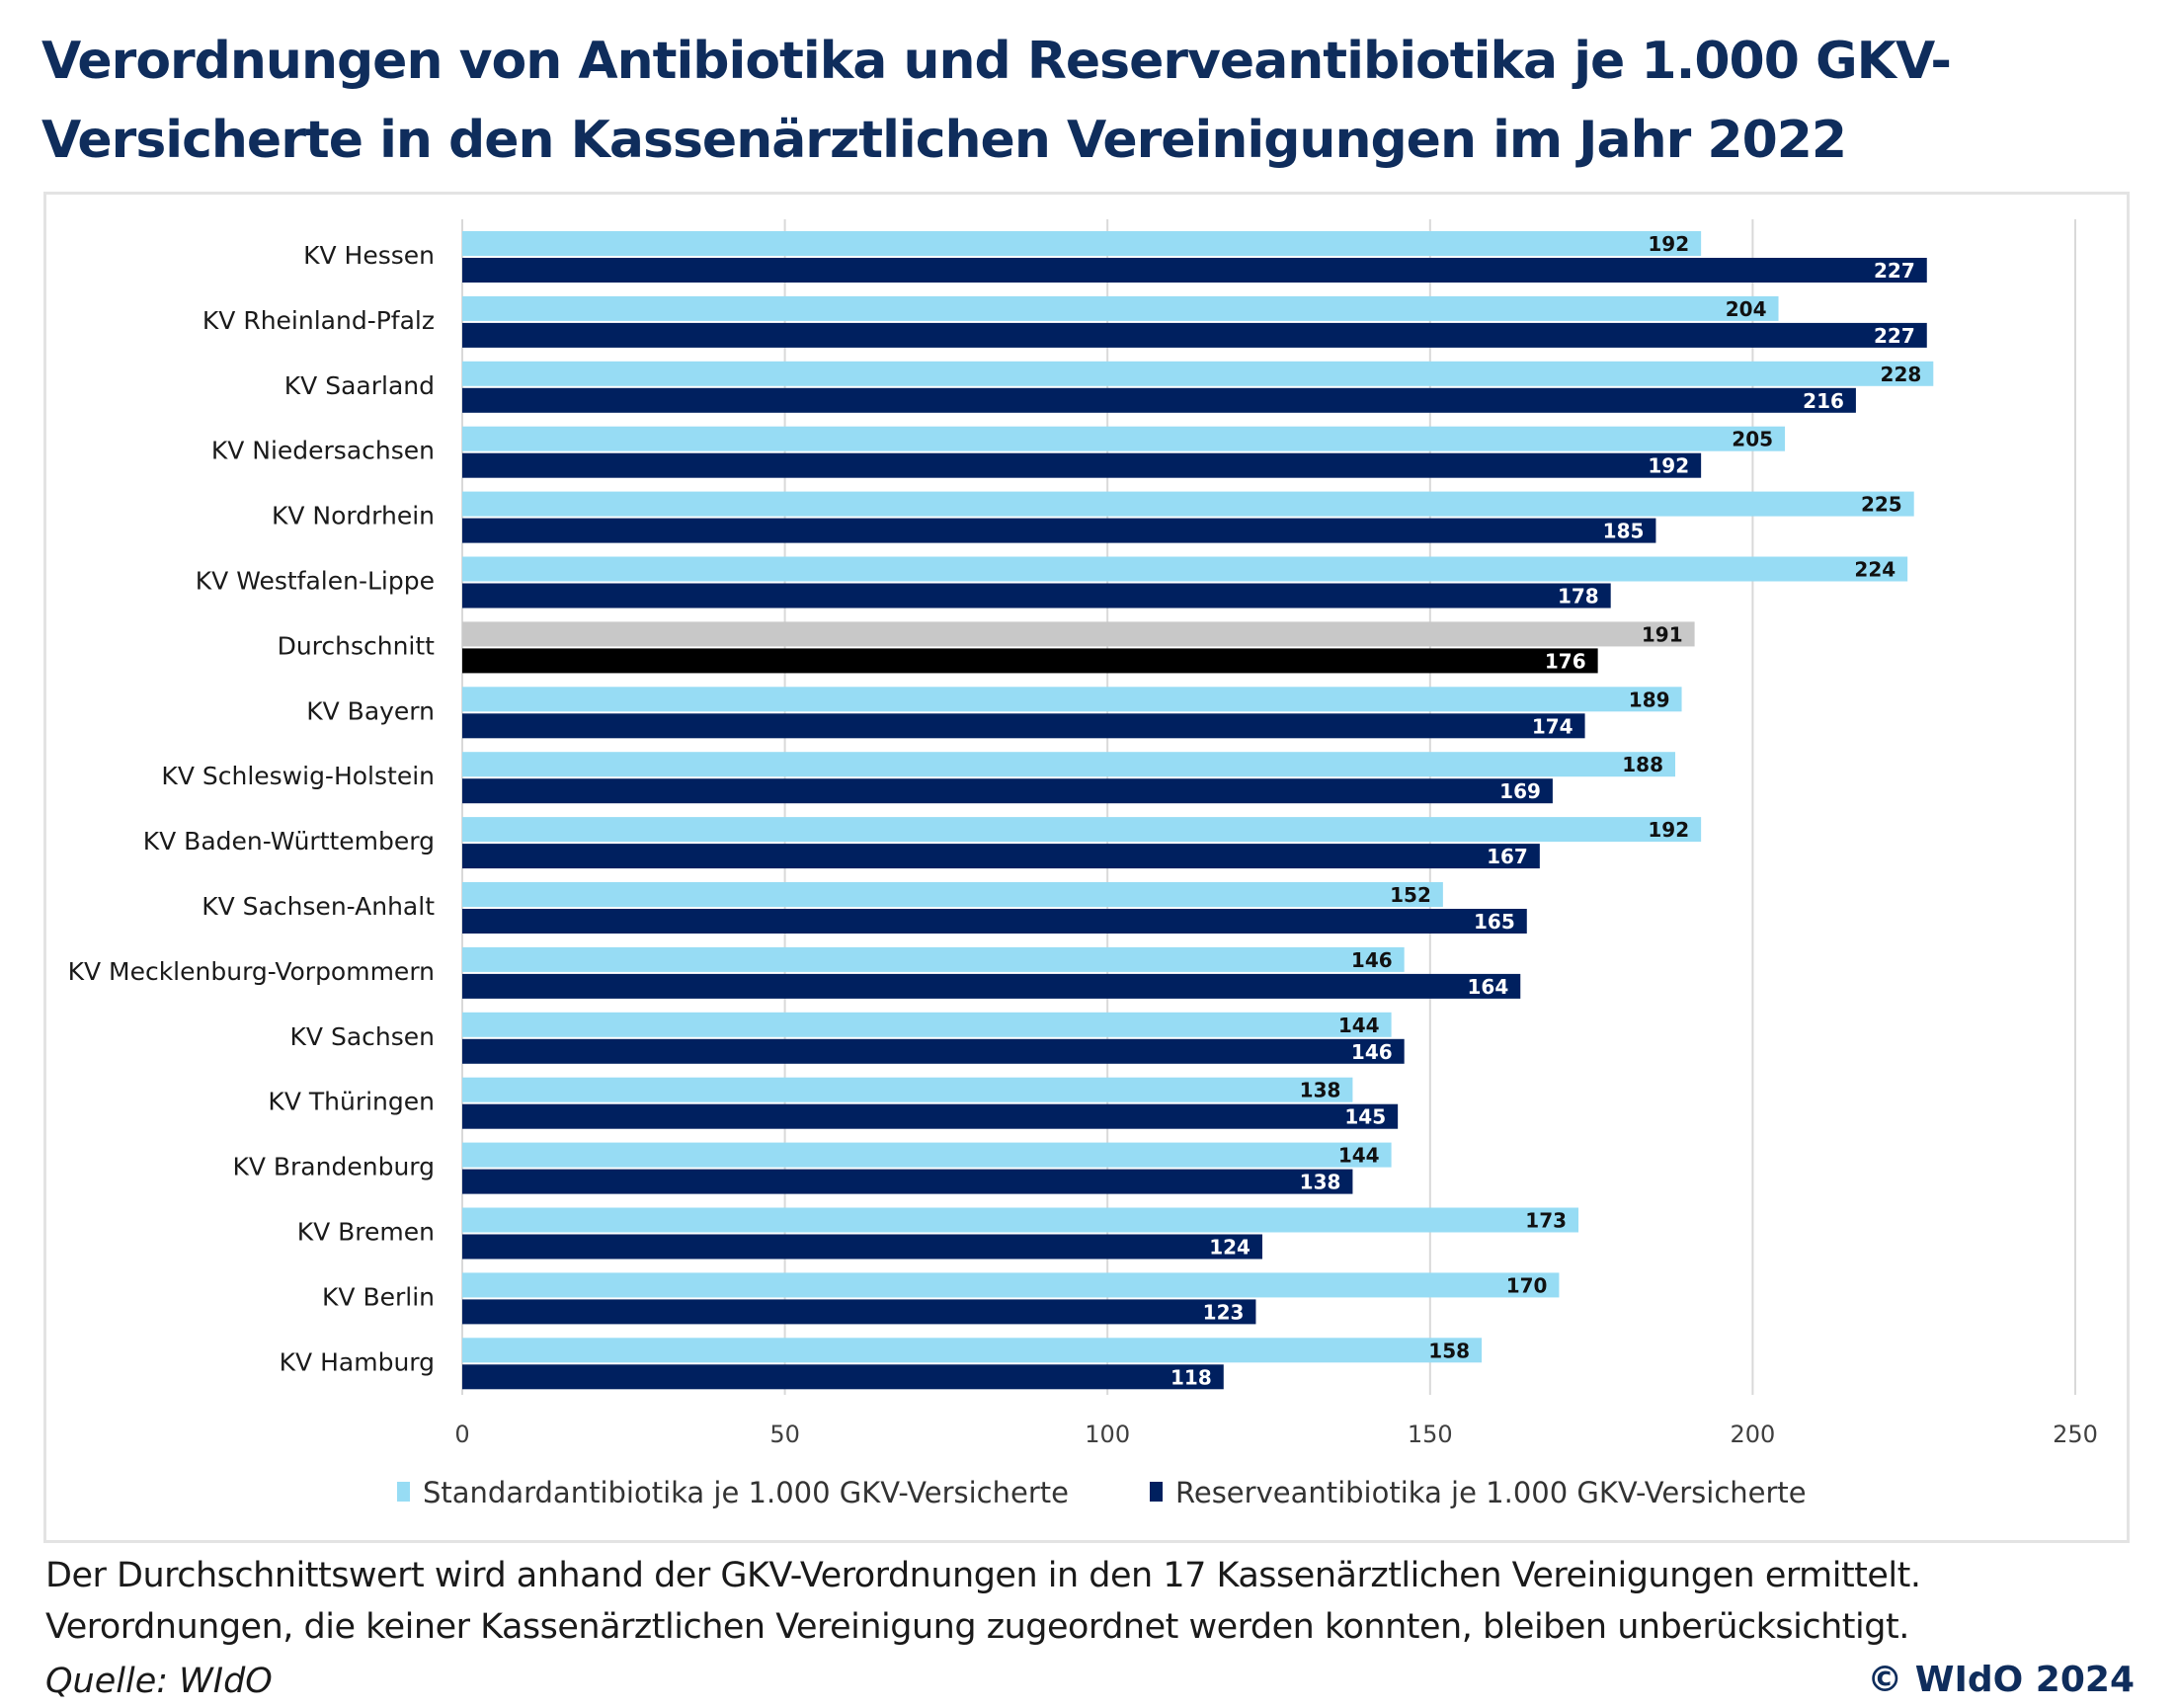  I want to click on x-axis-ticks: 0 50 100 150 200 250, so click(1276, 1434).